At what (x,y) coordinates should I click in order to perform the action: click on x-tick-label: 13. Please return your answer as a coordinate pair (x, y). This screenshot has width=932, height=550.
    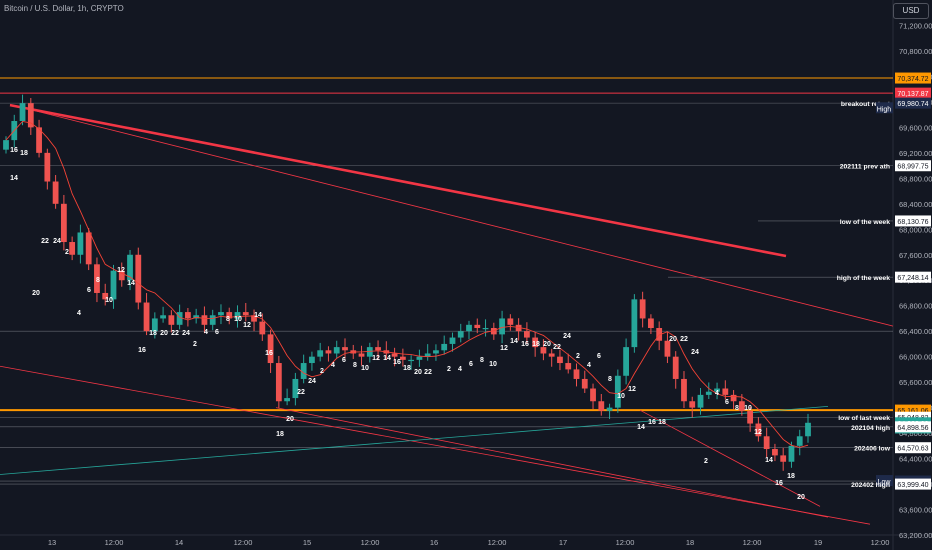
    Looking at the image, I should click on (52, 542).